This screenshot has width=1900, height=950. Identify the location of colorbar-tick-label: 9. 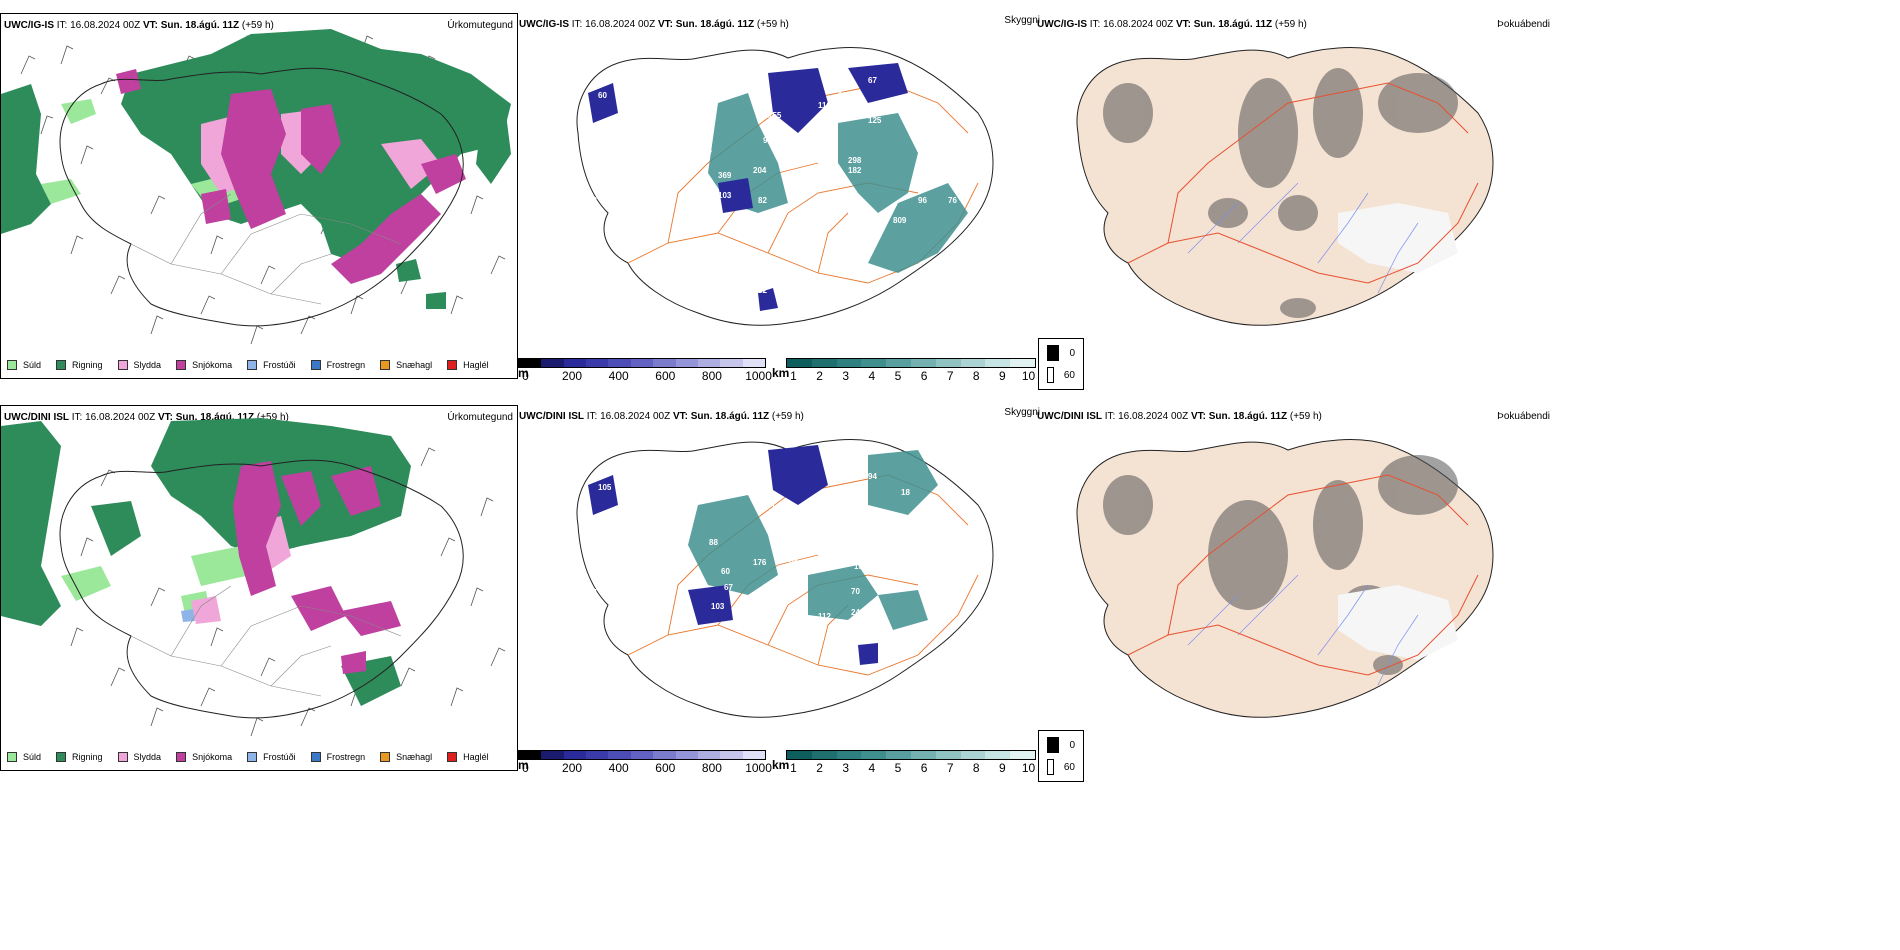
(1002, 376).